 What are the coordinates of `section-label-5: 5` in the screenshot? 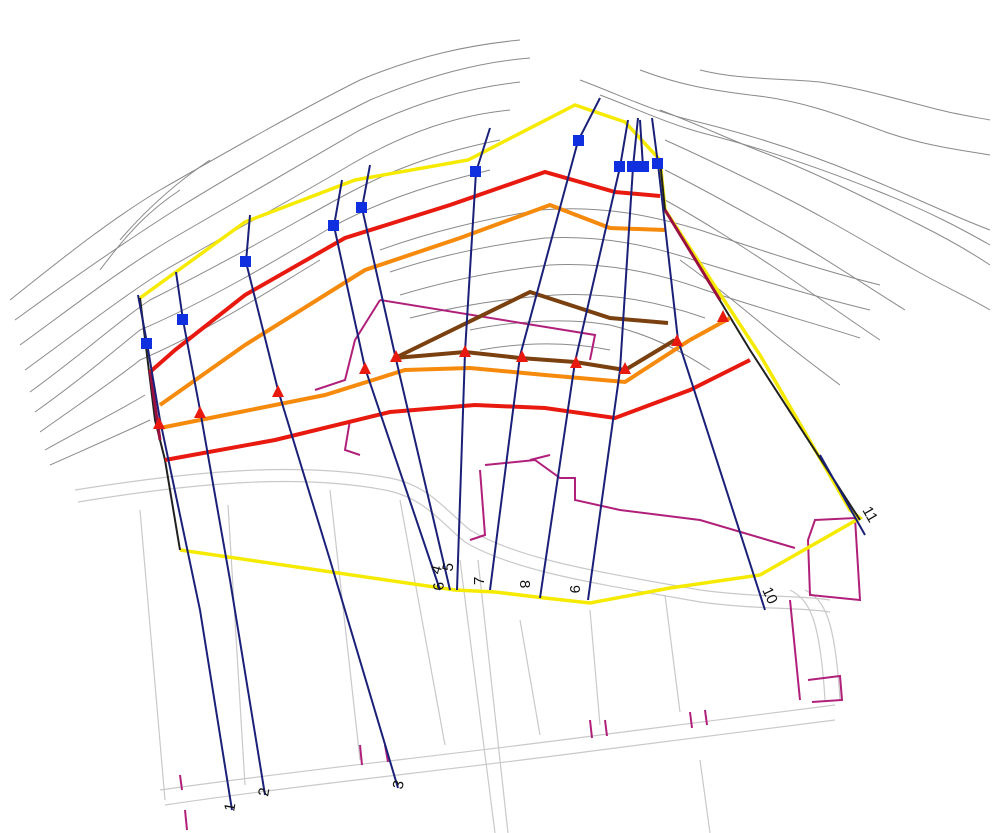 It's located at (448, 567).